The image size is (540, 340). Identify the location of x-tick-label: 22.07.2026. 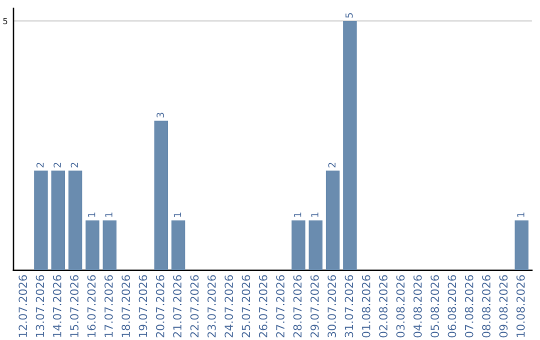
(194, 306).